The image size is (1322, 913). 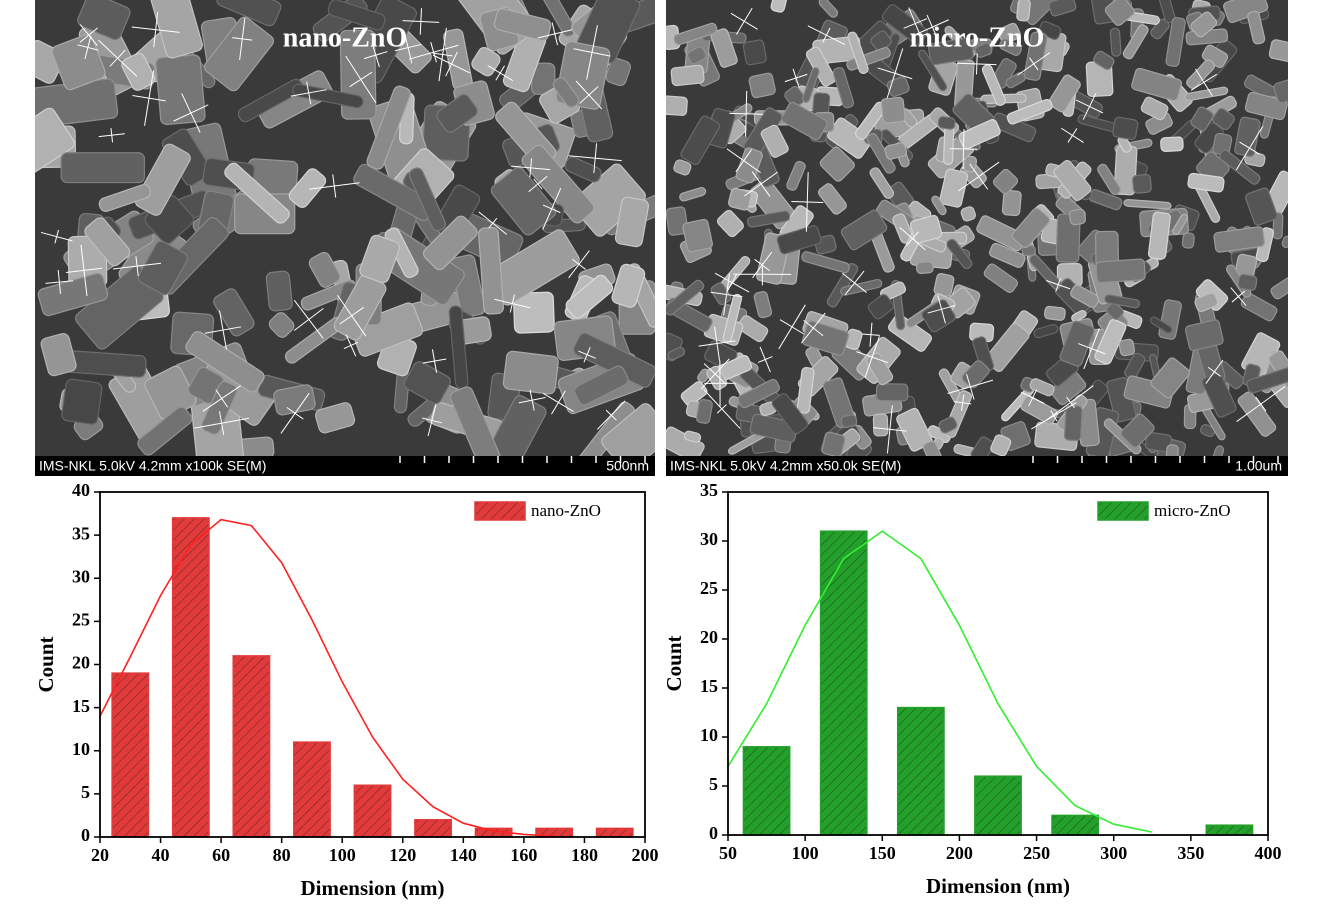 What do you see at coordinates (805, 853) in the screenshot?
I see `x-tick-label: 100` at bounding box center [805, 853].